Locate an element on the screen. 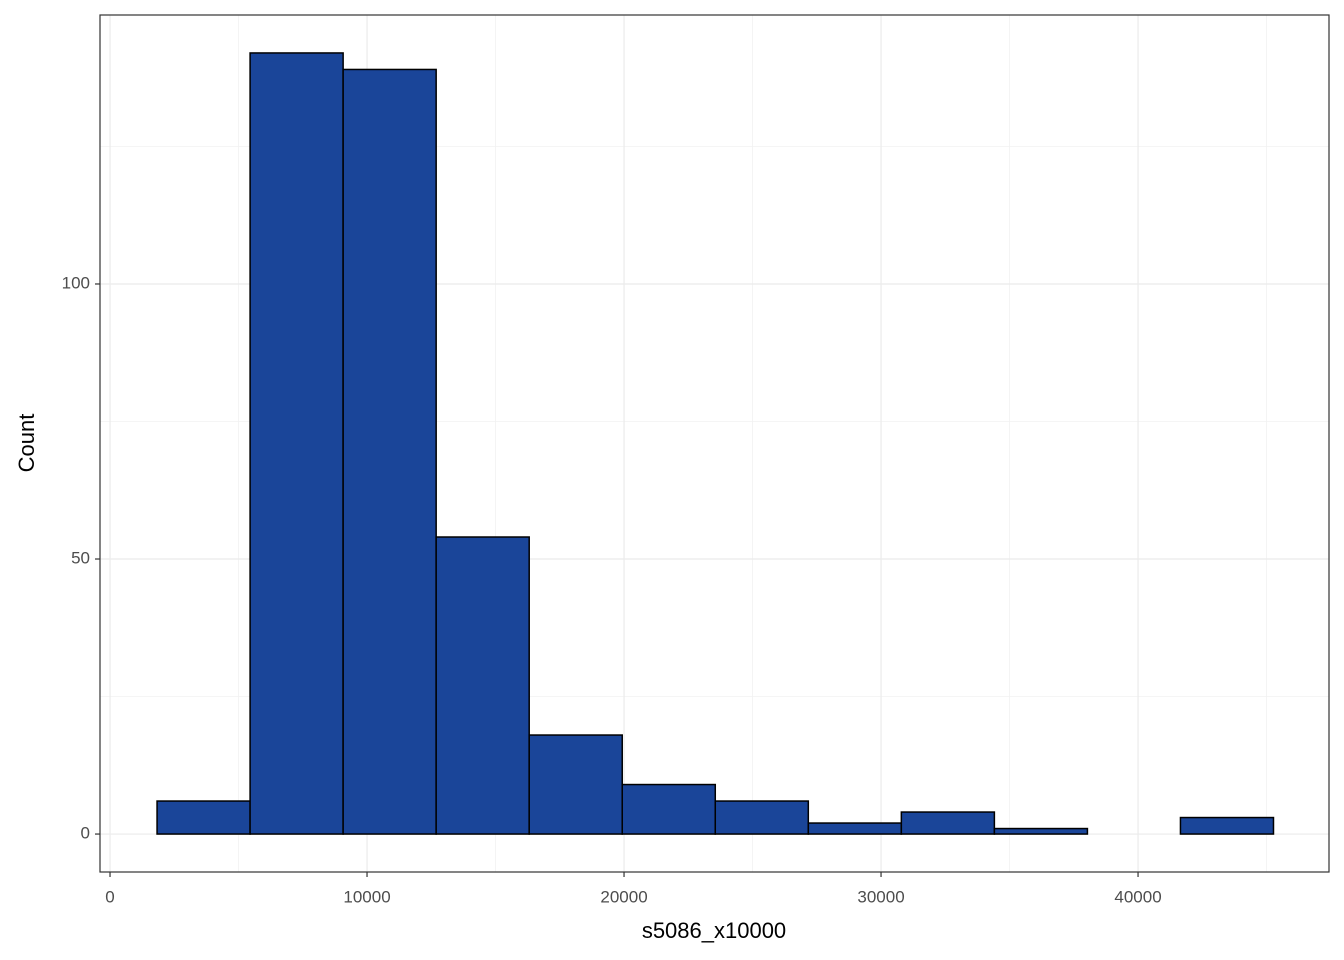 The height and width of the screenshot is (960, 1344). x-tick-label: 20000 is located at coordinates (623, 896).